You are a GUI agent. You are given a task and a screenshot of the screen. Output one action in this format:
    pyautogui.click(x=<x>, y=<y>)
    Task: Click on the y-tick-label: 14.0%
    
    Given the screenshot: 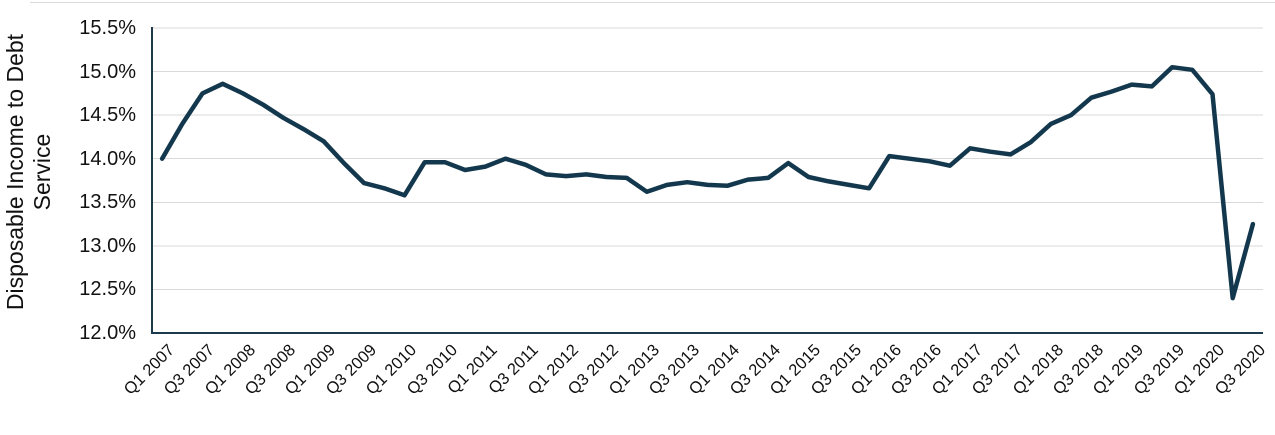 What is the action you would take?
    pyautogui.click(x=107, y=158)
    